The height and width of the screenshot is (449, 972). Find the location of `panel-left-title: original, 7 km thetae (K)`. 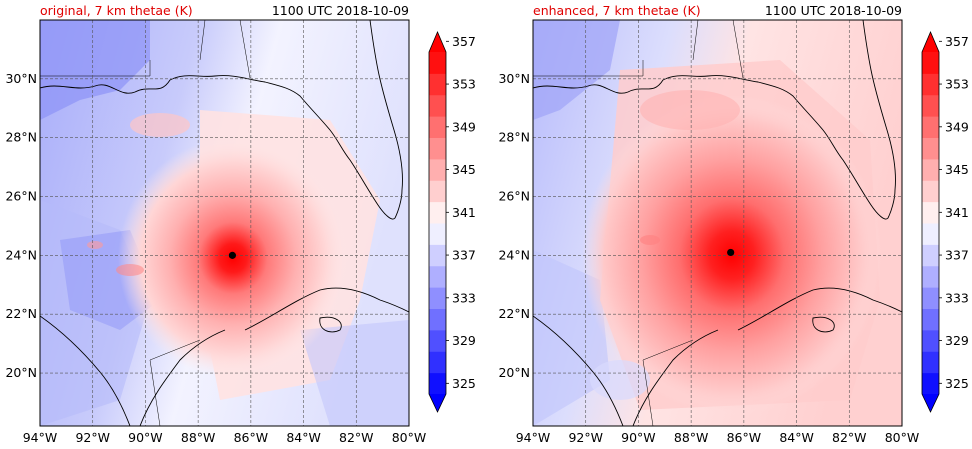

panel-left-title: original, 7 km thetae (K) is located at coordinates (116, 10).